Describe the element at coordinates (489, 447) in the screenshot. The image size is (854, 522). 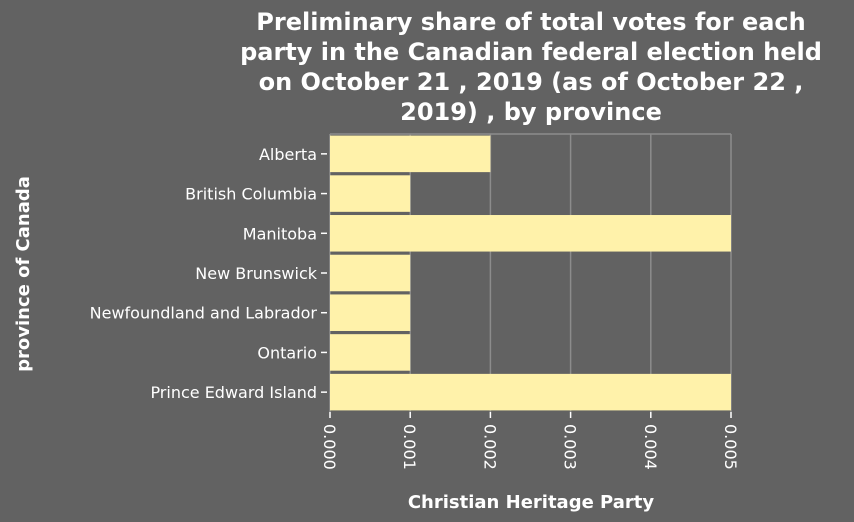
I see `x-tick-label: 0.002` at that location.